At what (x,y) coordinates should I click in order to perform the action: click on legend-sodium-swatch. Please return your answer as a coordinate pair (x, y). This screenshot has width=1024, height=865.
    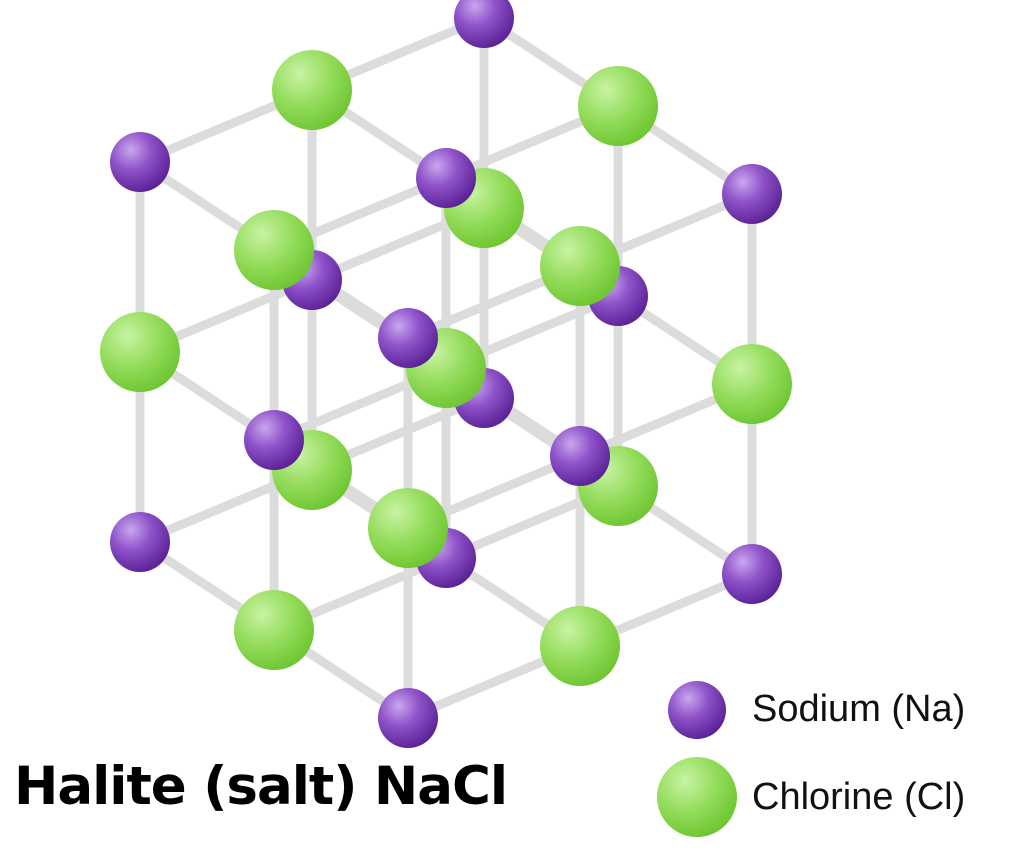
    Looking at the image, I should click on (697, 710).